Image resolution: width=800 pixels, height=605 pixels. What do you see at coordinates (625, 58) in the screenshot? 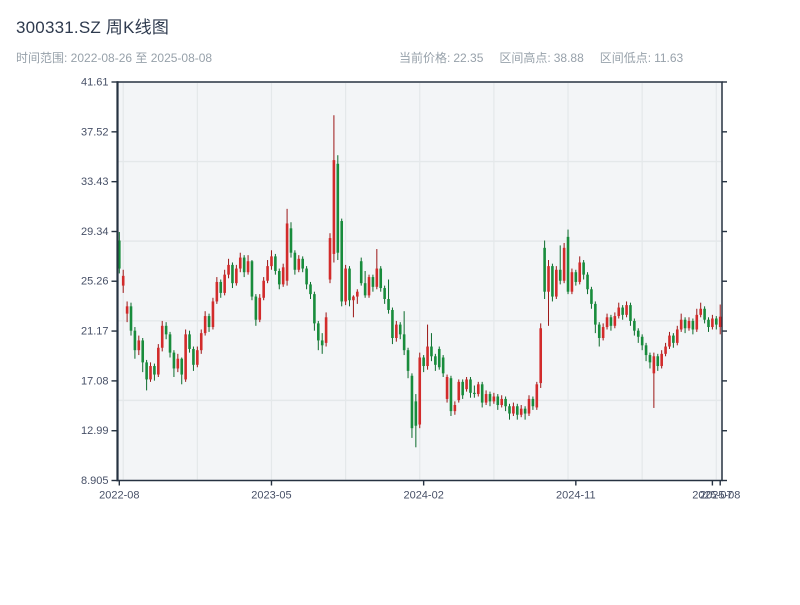
I see `range-low-label: 区间低点:` at bounding box center [625, 58].